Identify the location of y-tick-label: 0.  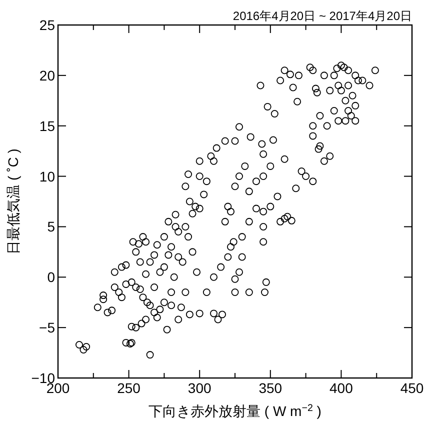
(51, 277).